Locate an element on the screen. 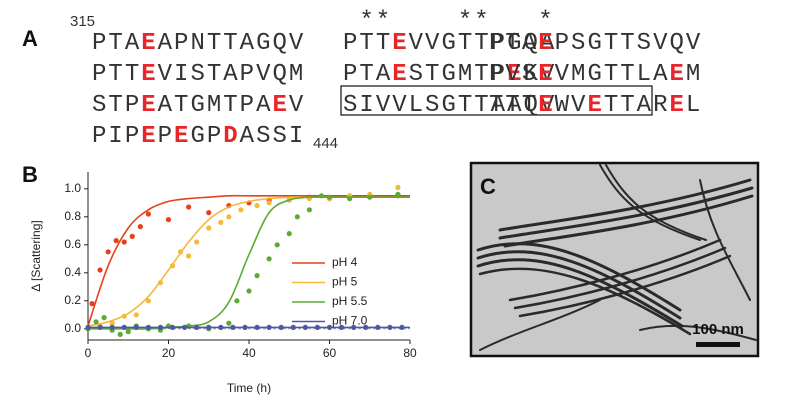 This screenshot has height=406, width=800. x-tick-label: 20 is located at coordinates (169, 353).